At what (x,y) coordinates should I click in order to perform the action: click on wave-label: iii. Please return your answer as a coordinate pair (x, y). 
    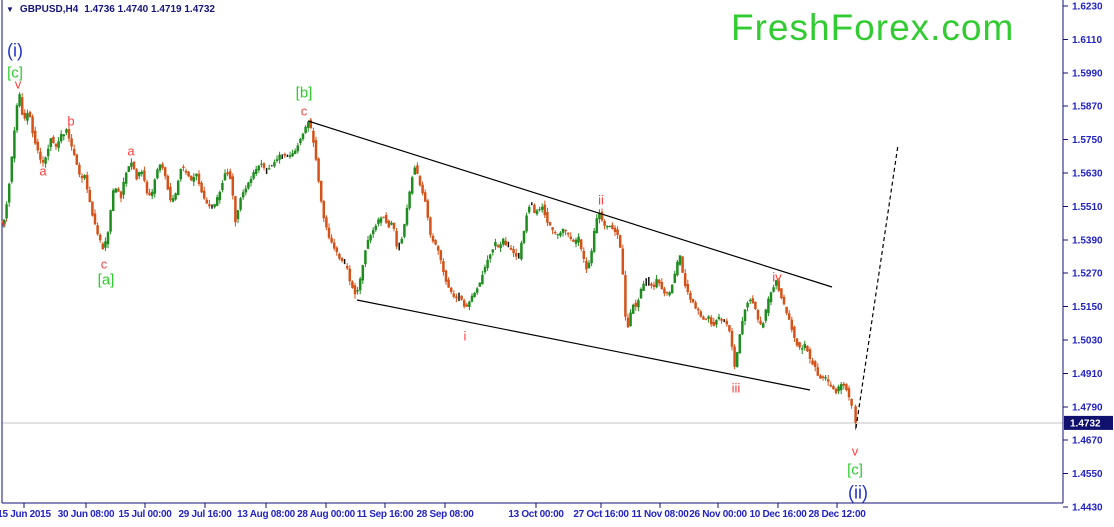
    Looking at the image, I should click on (736, 388).